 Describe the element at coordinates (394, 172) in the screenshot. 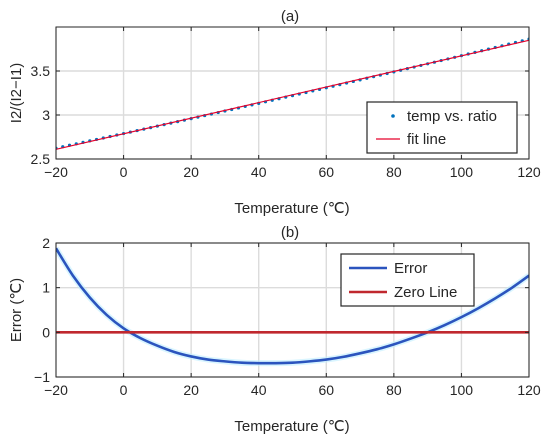

I see `panel-a-xtick-label: 80` at that location.